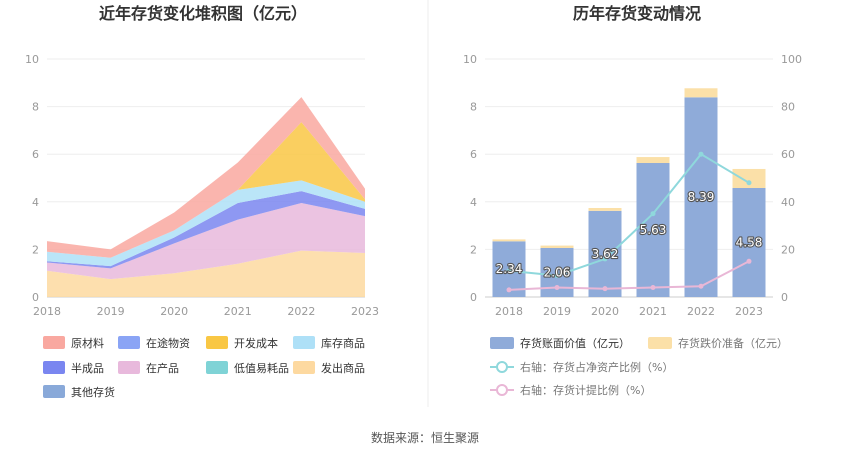 This screenshot has width=850, height=459. What do you see at coordinates (585, 390) in the screenshot?
I see `legend-label-provision: 右轴：存货计提比例（%）` at bounding box center [585, 390].